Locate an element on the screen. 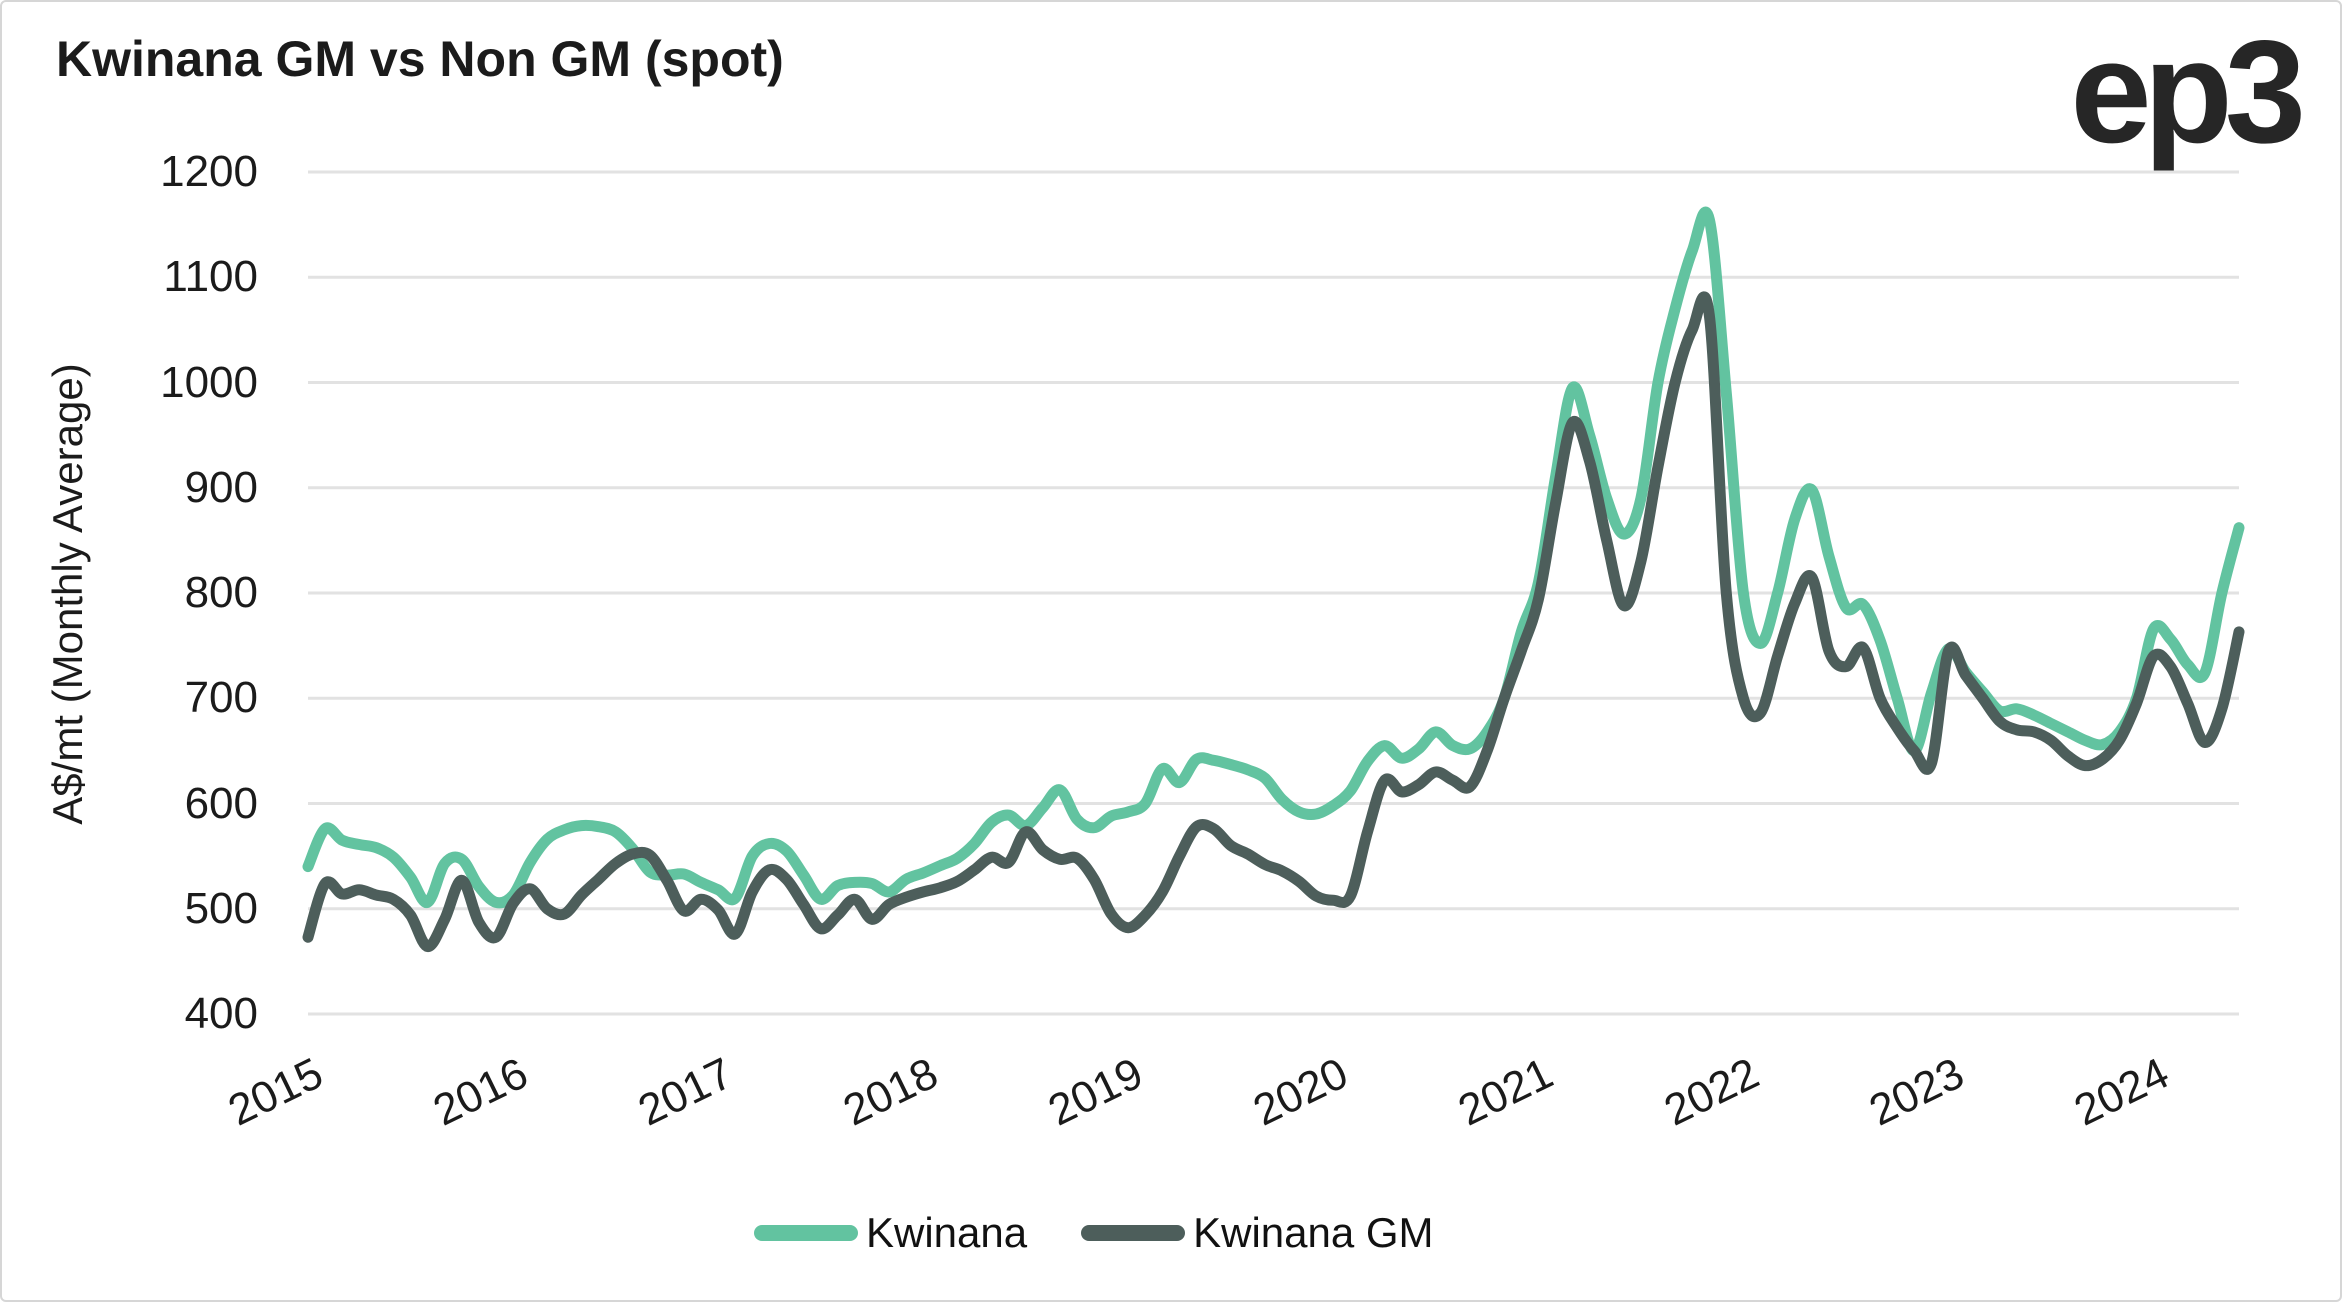 The height and width of the screenshot is (1304, 2342). legend-item-kwinana-gm: Kwinana GM is located at coordinates (1257, 1233).